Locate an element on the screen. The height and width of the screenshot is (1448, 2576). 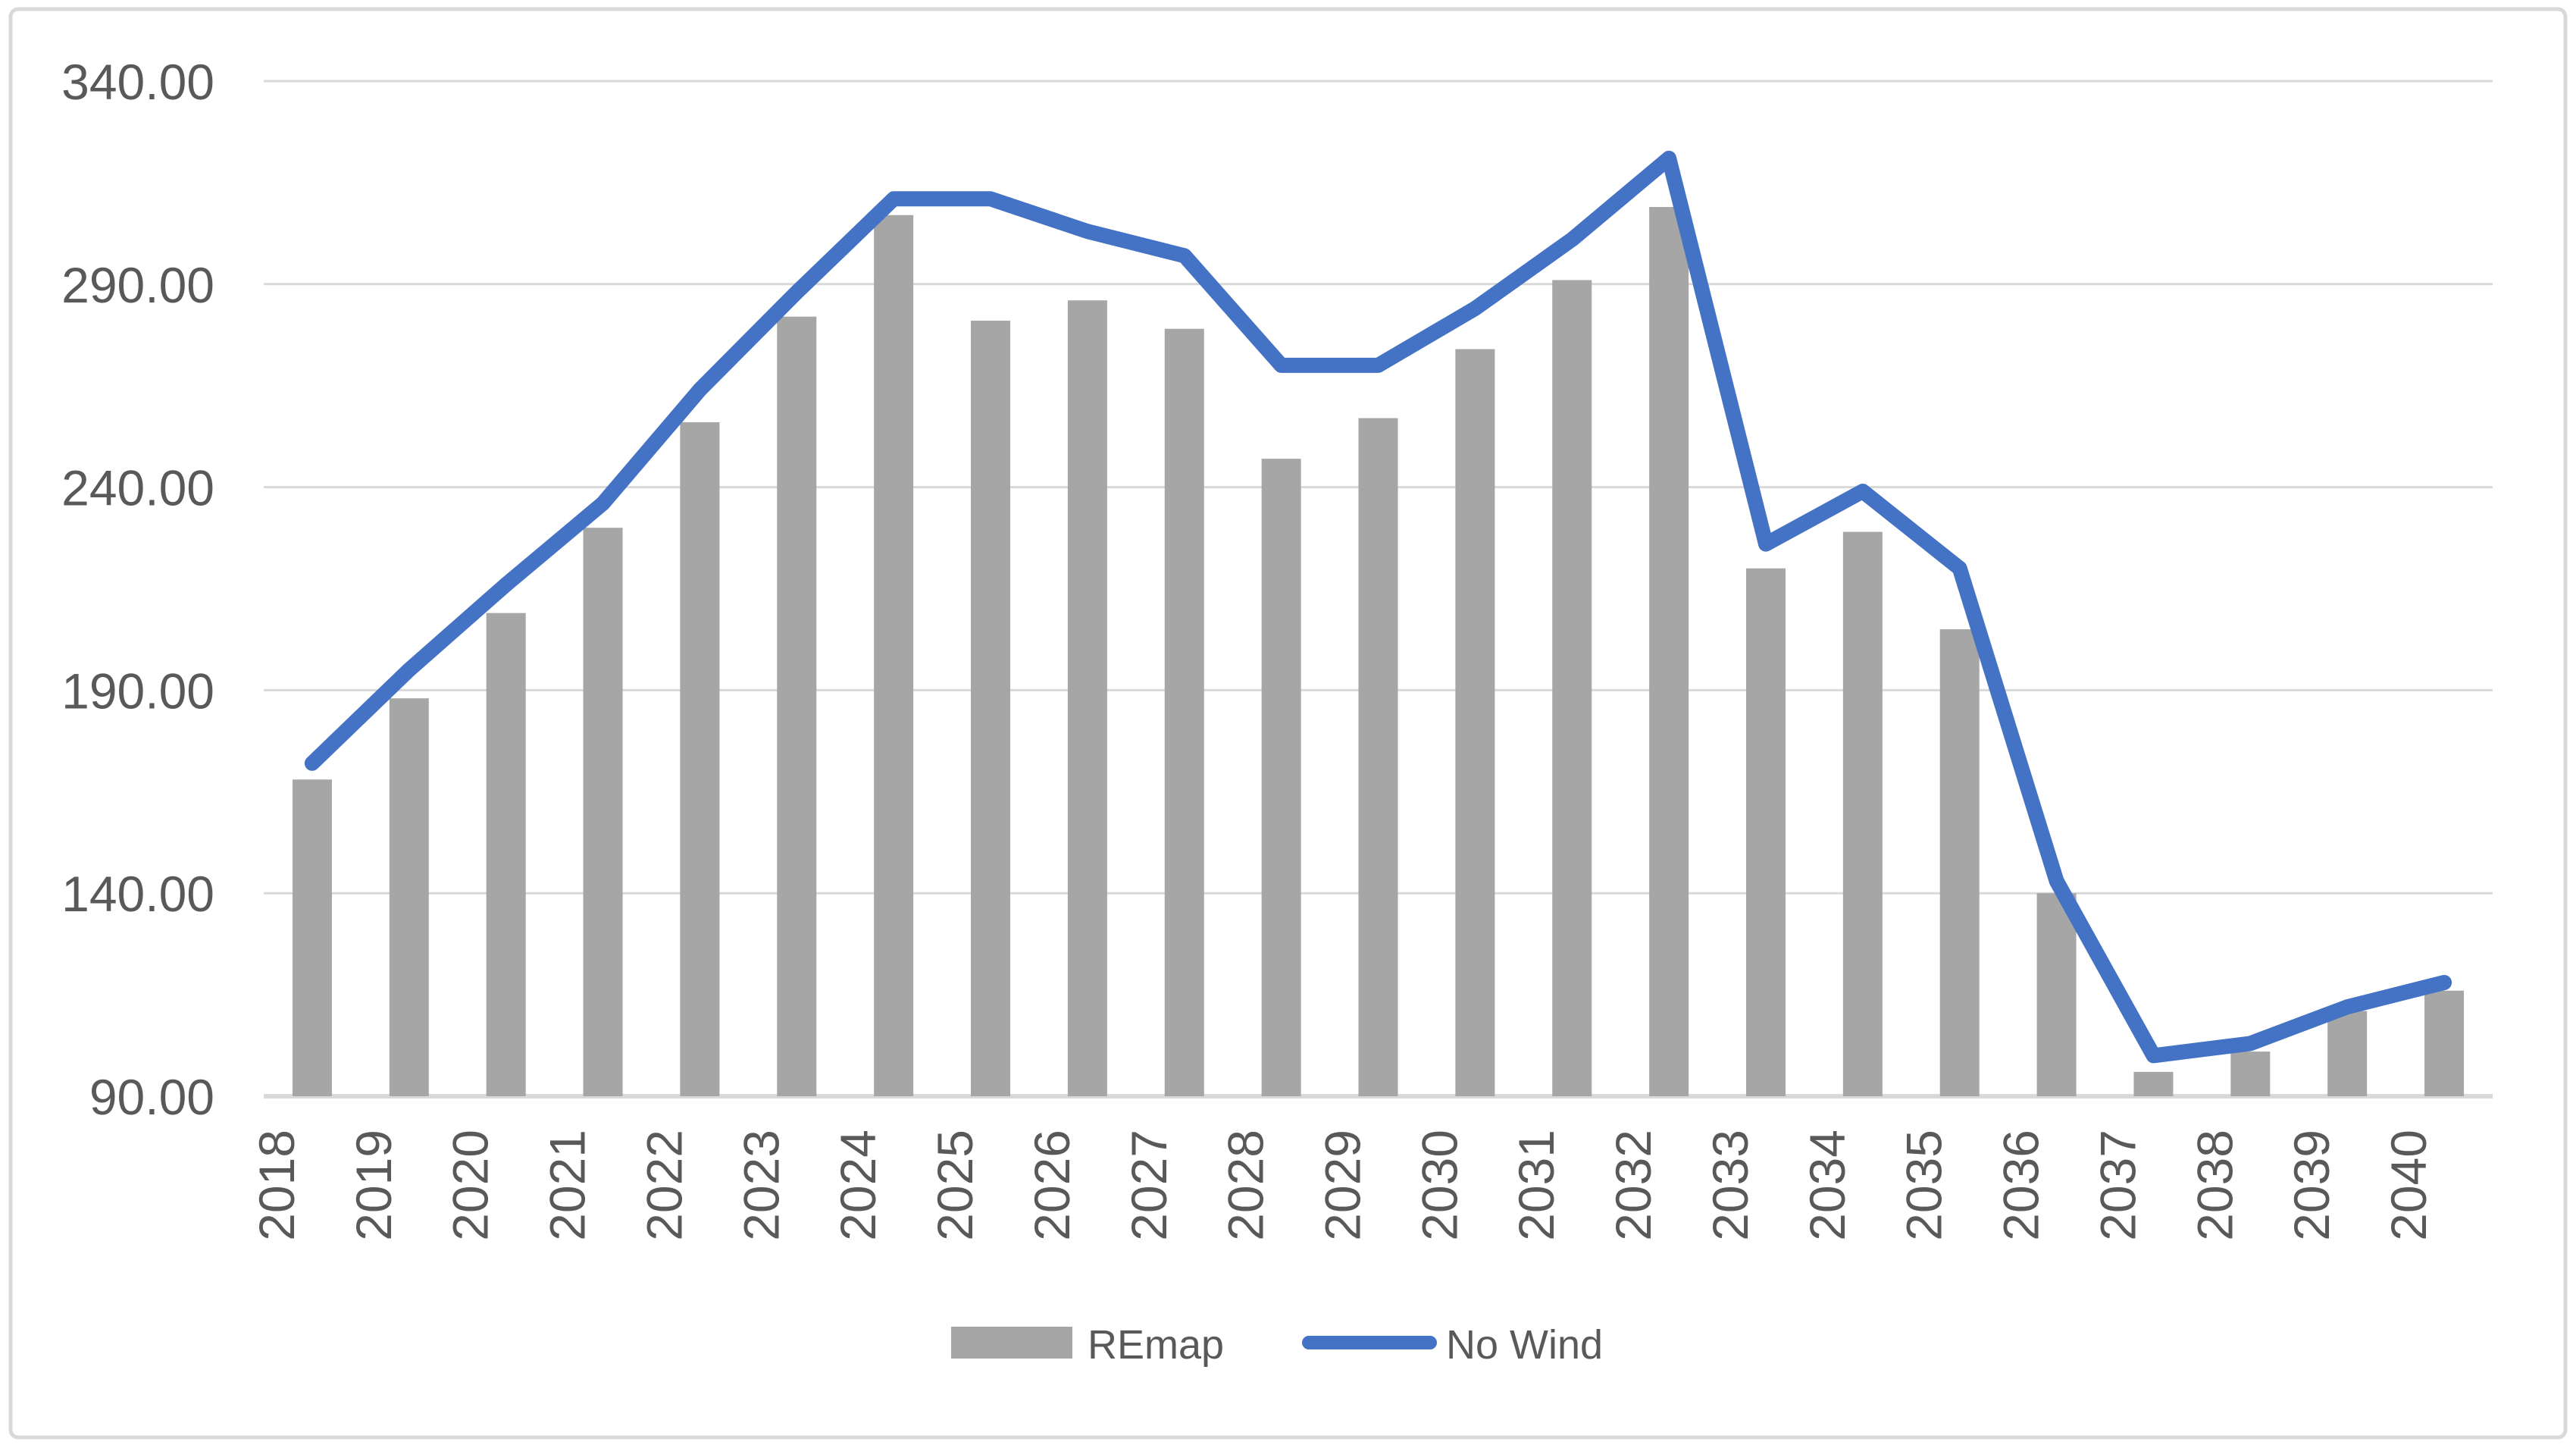
x-tick-label-2032: 2032 is located at coordinates (1633, 1185).